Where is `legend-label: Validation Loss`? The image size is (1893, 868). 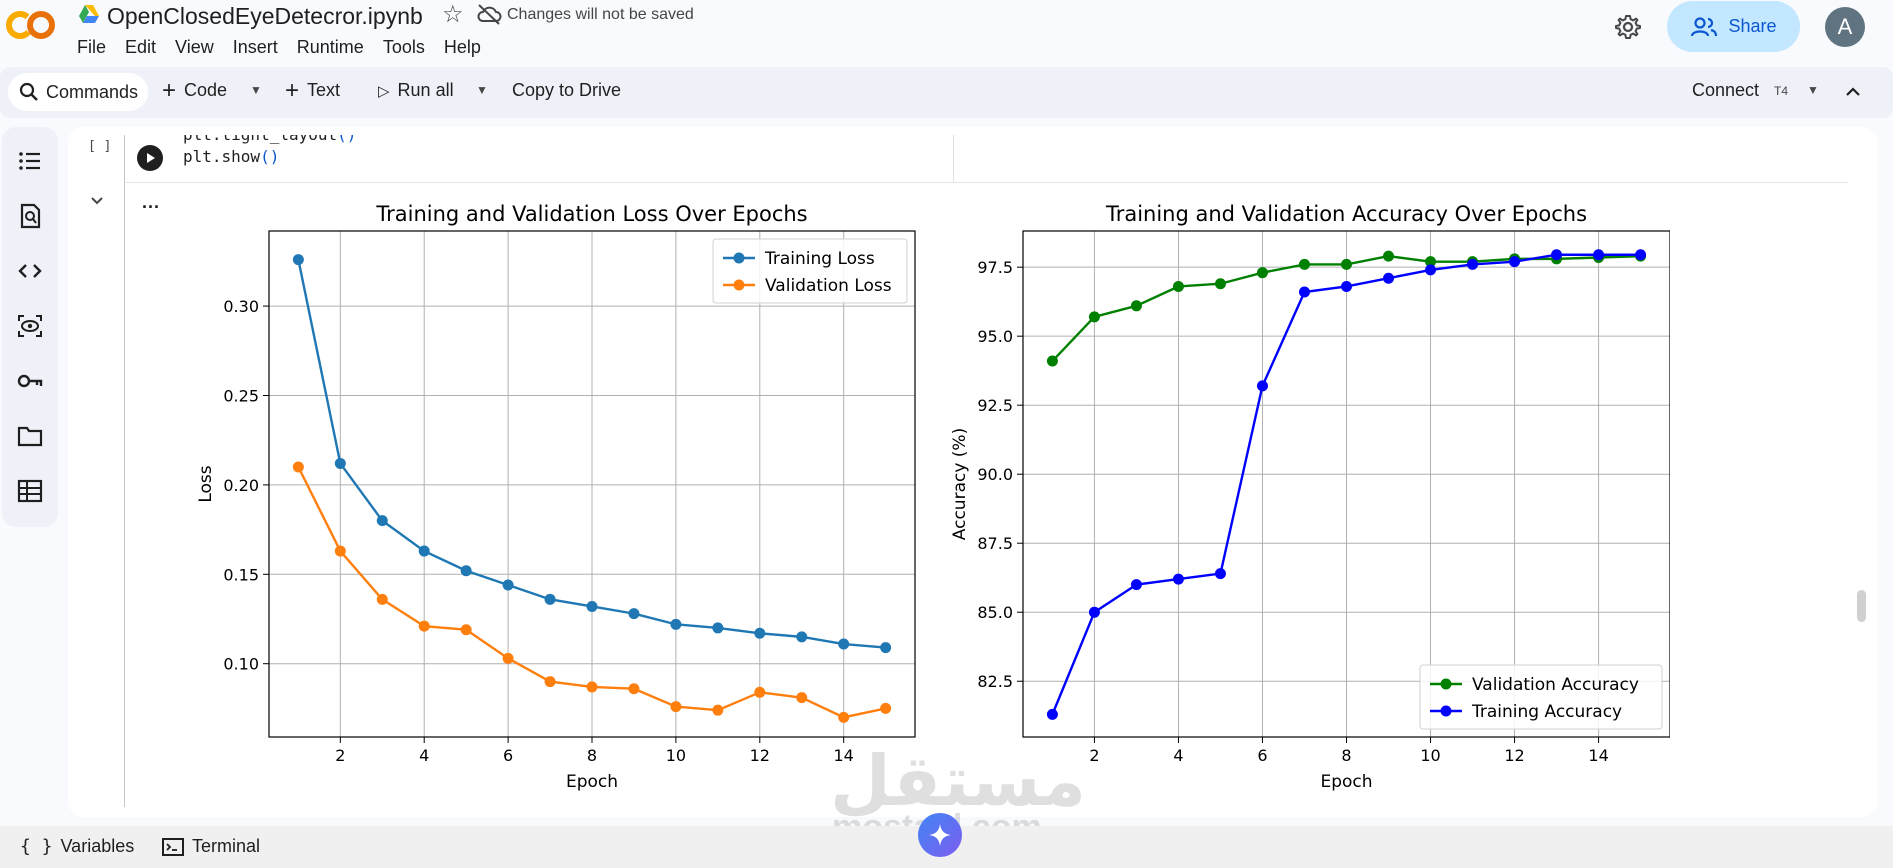
legend-label: Validation Loss is located at coordinates (828, 286).